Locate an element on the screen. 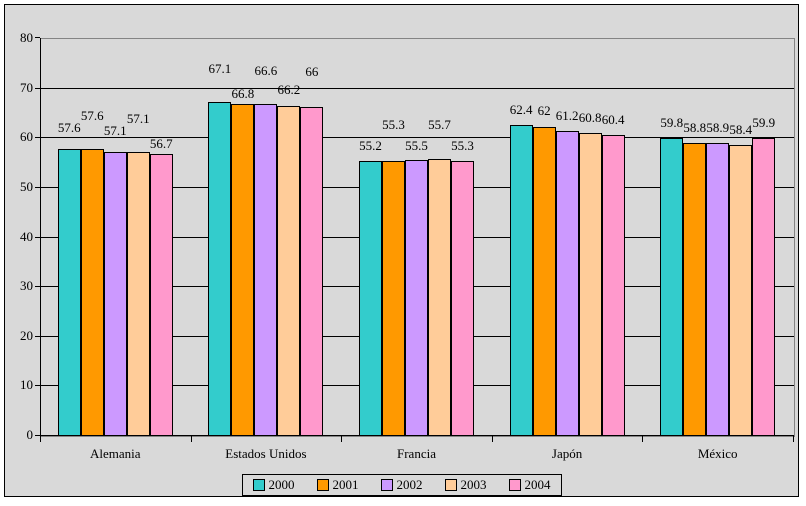 The image size is (806, 506). category-label-2: Estados Unidos is located at coordinates (266, 453).